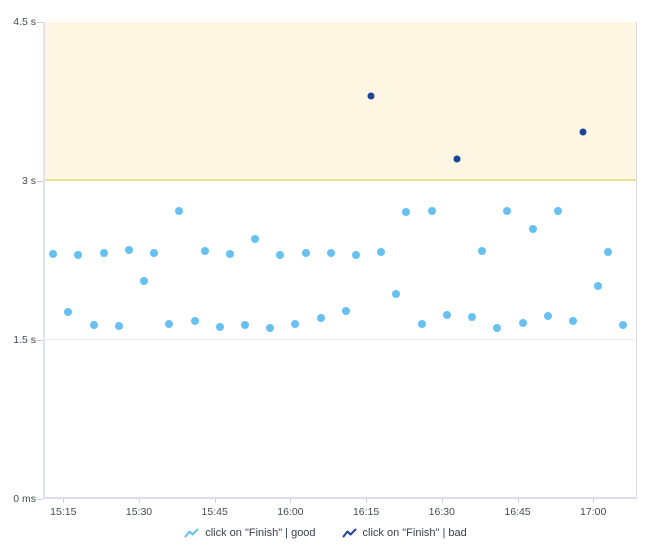 This screenshot has width=651, height=548. What do you see at coordinates (414, 533) in the screenshot?
I see `legend-label-bad: click on "Finish" | bad` at bounding box center [414, 533].